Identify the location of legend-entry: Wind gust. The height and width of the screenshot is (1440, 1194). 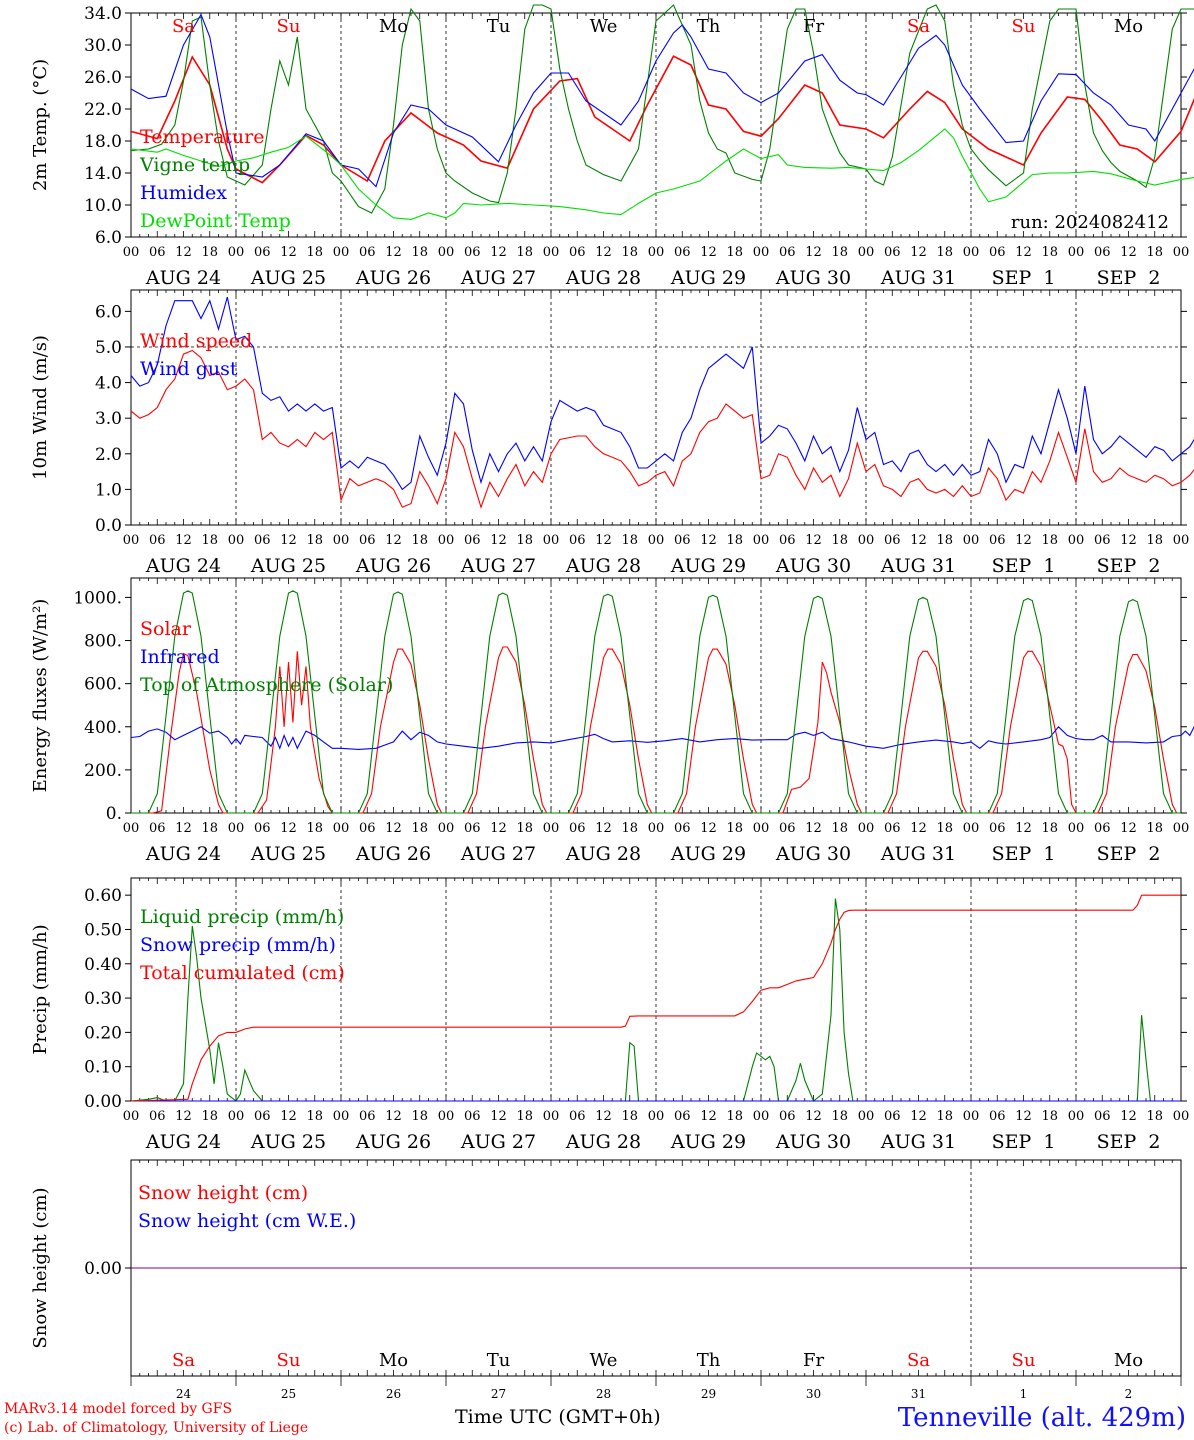
(189, 369).